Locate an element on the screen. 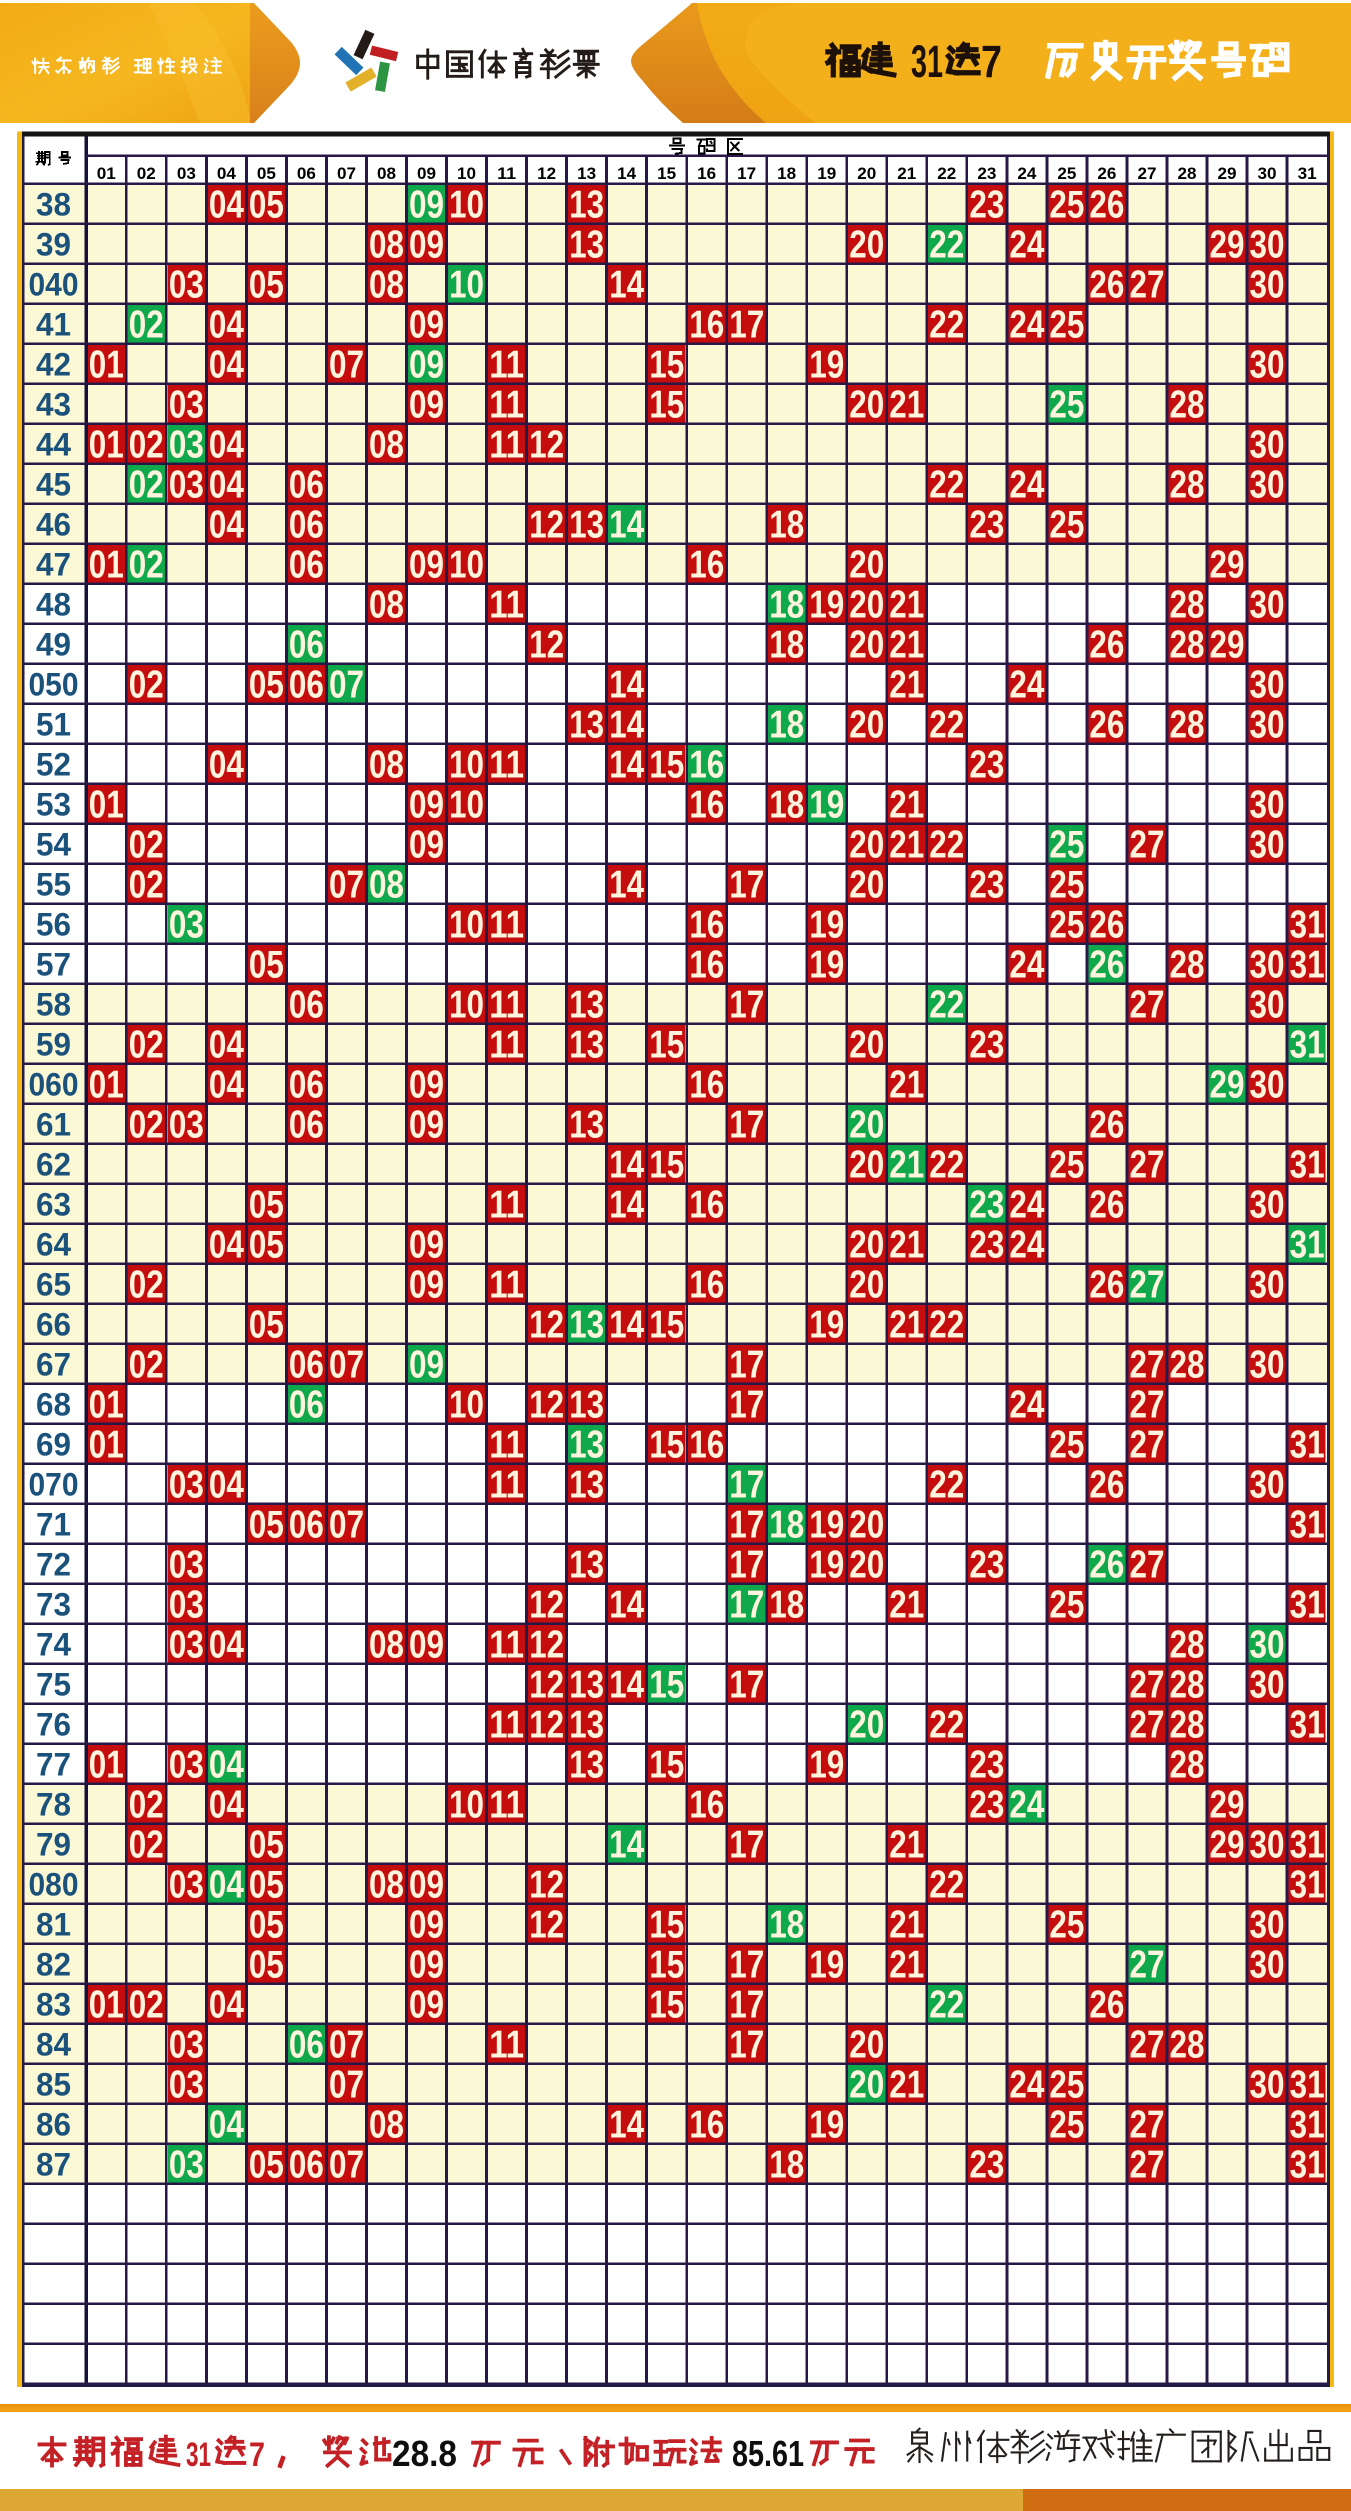 This screenshot has height=2511, width=1351. svg-text: 87 is located at coordinates (53, 2164).